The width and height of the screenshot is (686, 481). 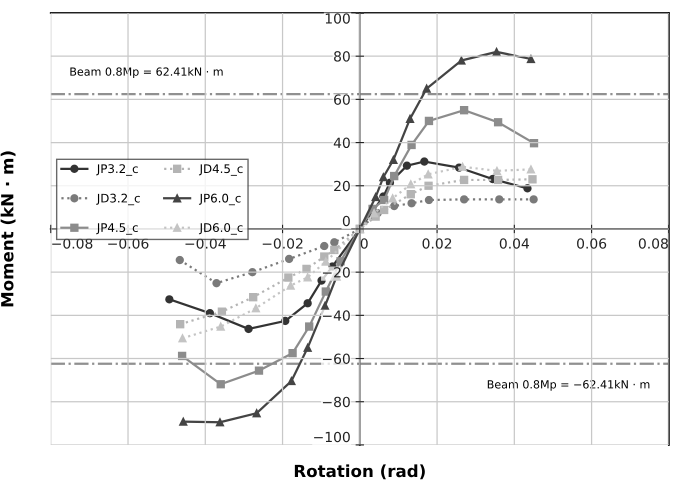 I want to click on y-axis-title: Moment (kN · m), so click(x=8, y=228).